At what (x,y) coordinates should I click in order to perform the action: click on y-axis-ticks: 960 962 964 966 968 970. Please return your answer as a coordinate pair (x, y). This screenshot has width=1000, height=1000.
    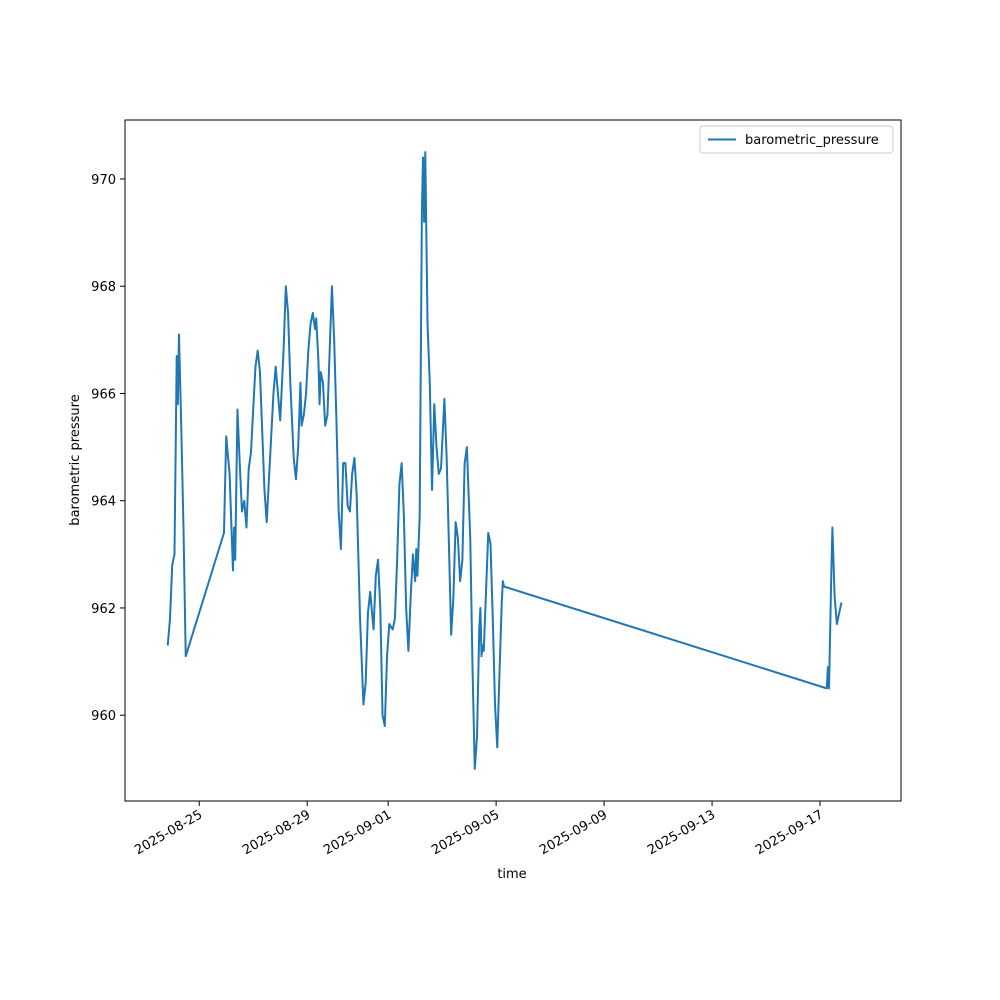
    Looking at the image, I should click on (108, 448).